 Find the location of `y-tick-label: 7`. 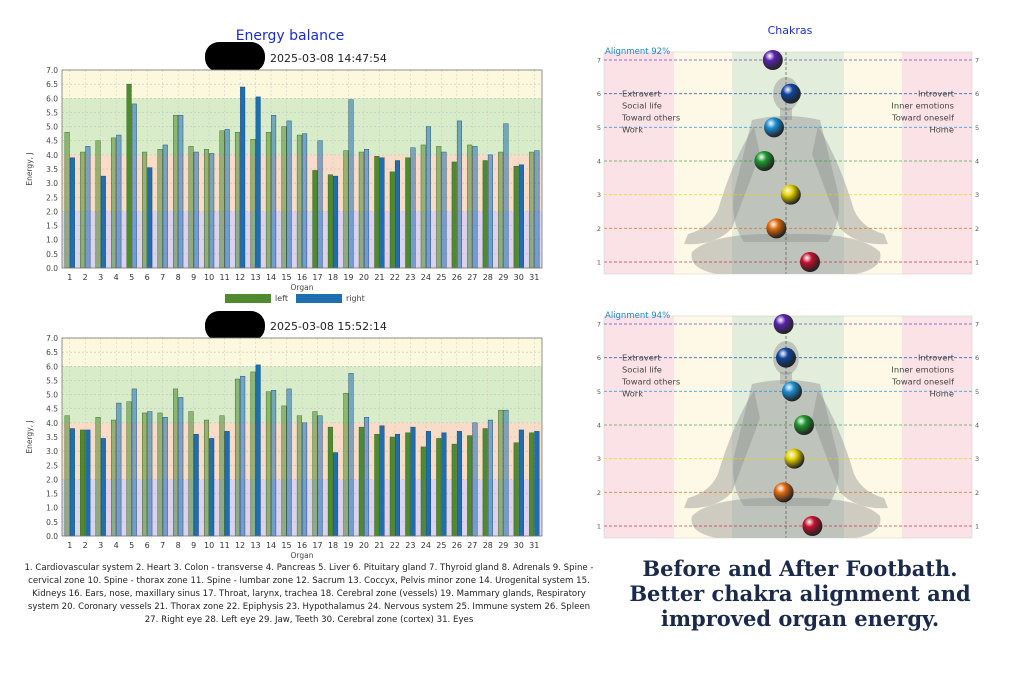

y-tick-label: 7 is located at coordinates (599, 61).